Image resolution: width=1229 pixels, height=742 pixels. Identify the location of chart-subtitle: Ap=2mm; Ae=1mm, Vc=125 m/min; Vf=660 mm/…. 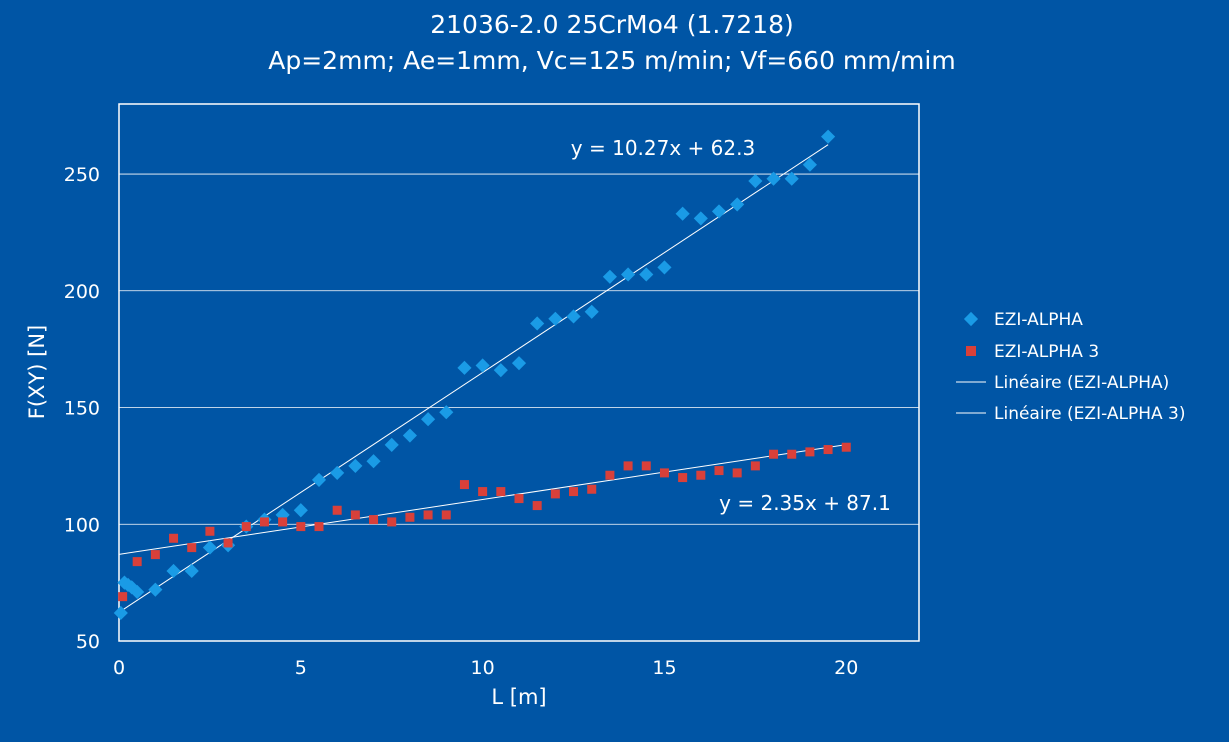
(611, 60).